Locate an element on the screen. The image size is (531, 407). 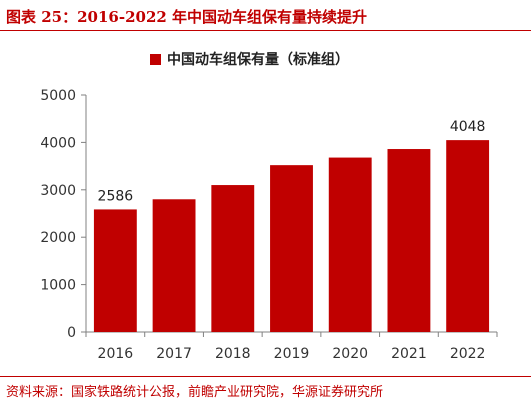
x-tick-label: 2020 is located at coordinates (350, 354).